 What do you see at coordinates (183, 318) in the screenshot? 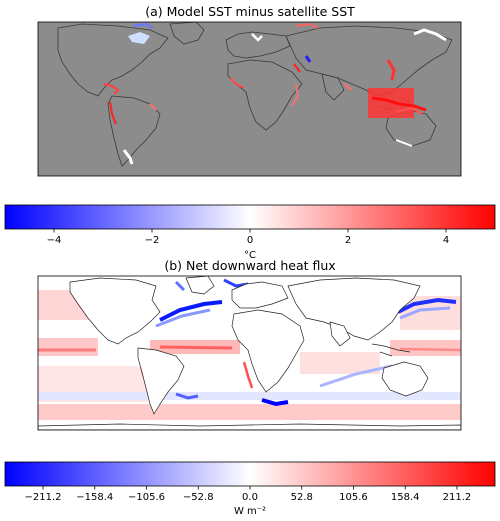
I see `flux-gulf-stream-halo` at bounding box center [183, 318].